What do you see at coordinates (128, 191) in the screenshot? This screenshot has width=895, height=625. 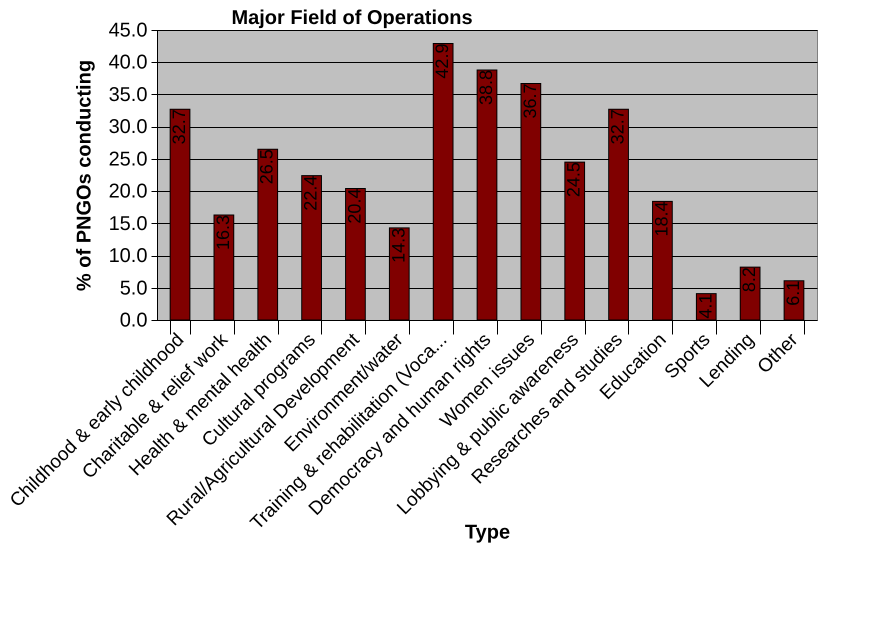 I see `y-tick-label: 20.0` at bounding box center [128, 191].